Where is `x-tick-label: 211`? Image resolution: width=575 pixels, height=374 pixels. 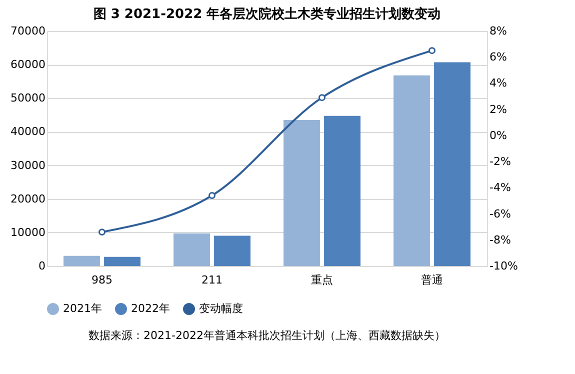
x-tick-label: 211 is located at coordinates (212, 280).